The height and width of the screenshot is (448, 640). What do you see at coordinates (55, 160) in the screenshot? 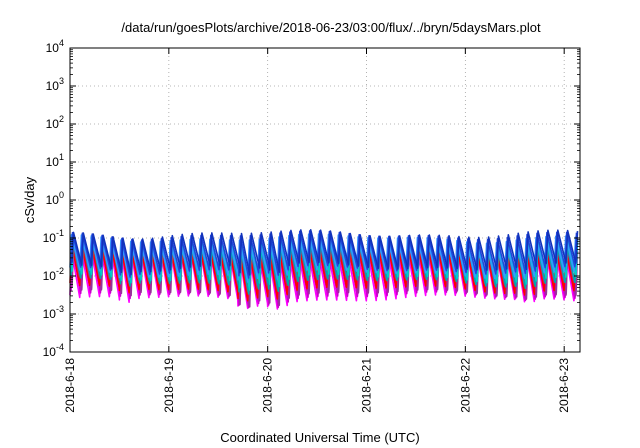
I see `y-tick-label: 10¹` at bounding box center [55, 160].